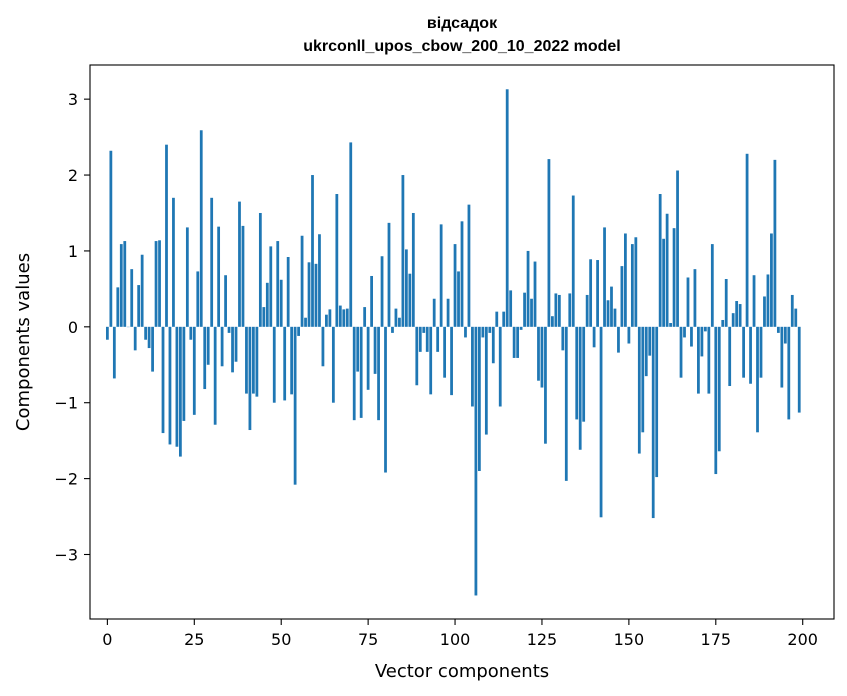 The height and width of the screenshot is (696, 847). What do you see at coordinates (629, 639) in the screenshot?
I see `x-tick-label: 150` at bounding box center [629, 639].